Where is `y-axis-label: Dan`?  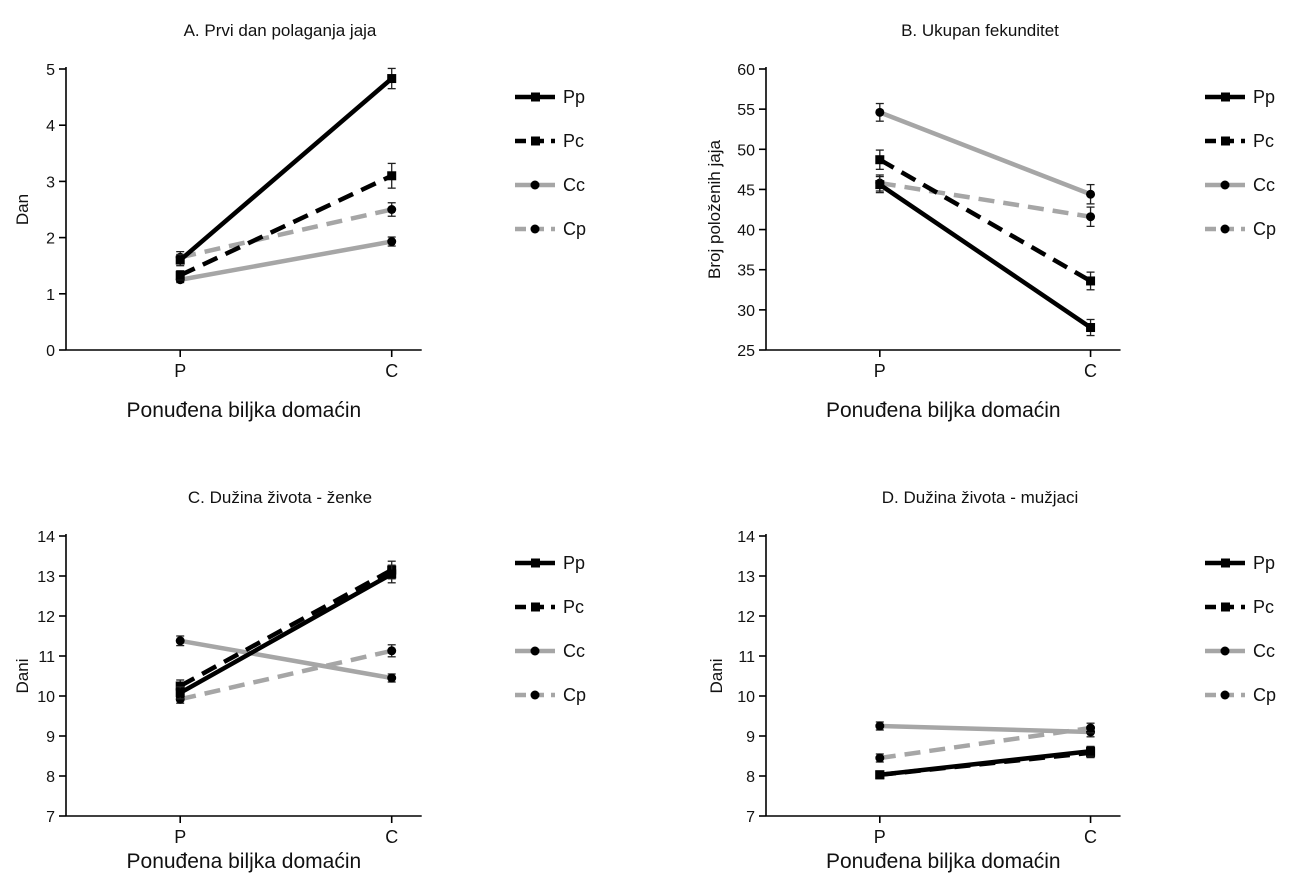
y-axis-label: Dan is located at coordinates (22, 209).